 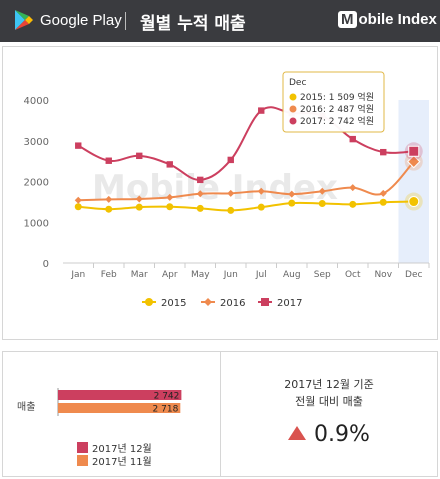 What do you see at coordinates (109, 275) in the screenshot?
I see `x-tick-label: Feb` at bounding box center [109, 275].